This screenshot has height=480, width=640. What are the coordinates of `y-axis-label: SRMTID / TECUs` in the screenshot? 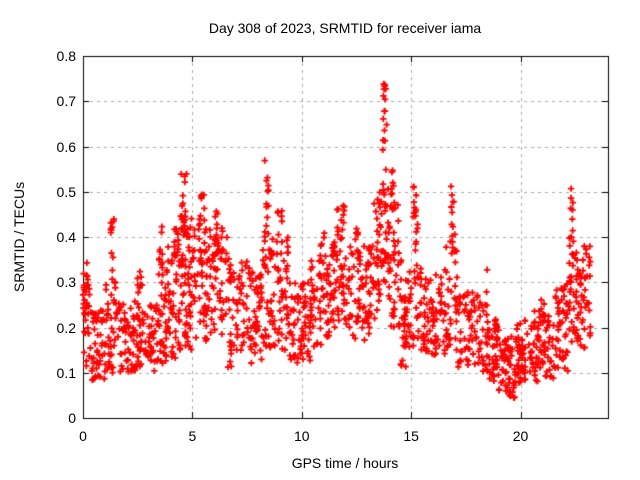 It's located at (19, 237).